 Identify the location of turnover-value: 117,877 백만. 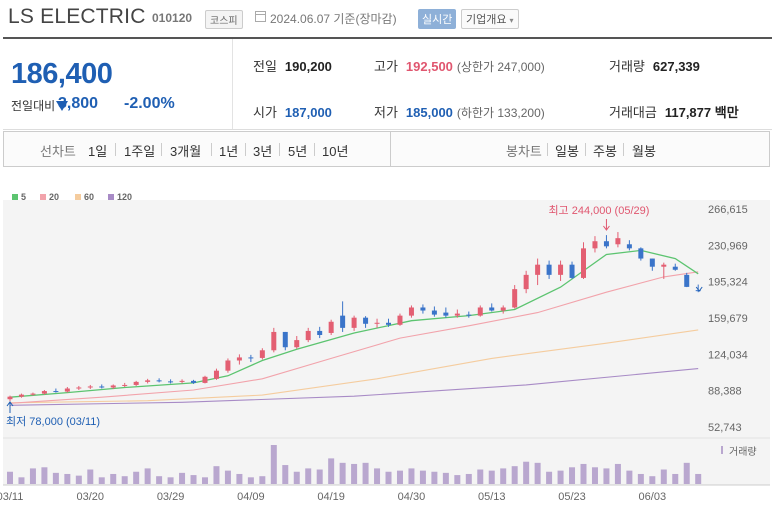
(701, 112).